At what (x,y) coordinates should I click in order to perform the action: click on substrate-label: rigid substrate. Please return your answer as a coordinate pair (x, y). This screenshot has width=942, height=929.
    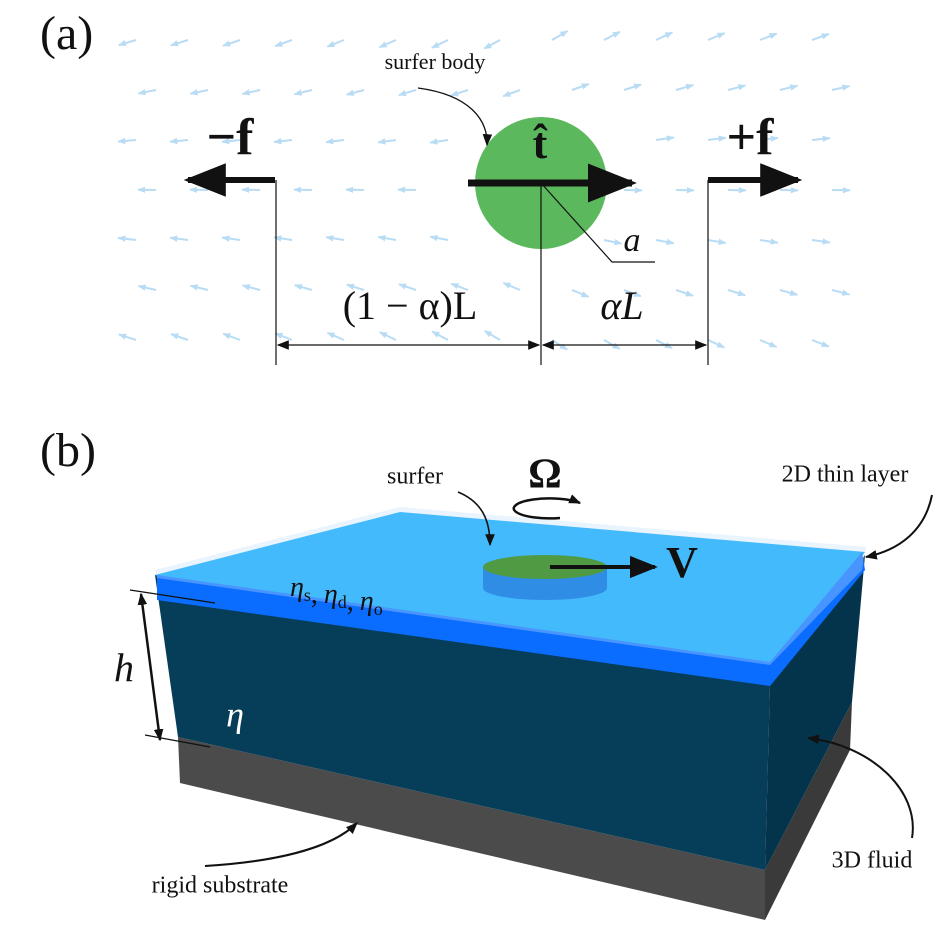
    Looking at the image, I should click on (220, 886).